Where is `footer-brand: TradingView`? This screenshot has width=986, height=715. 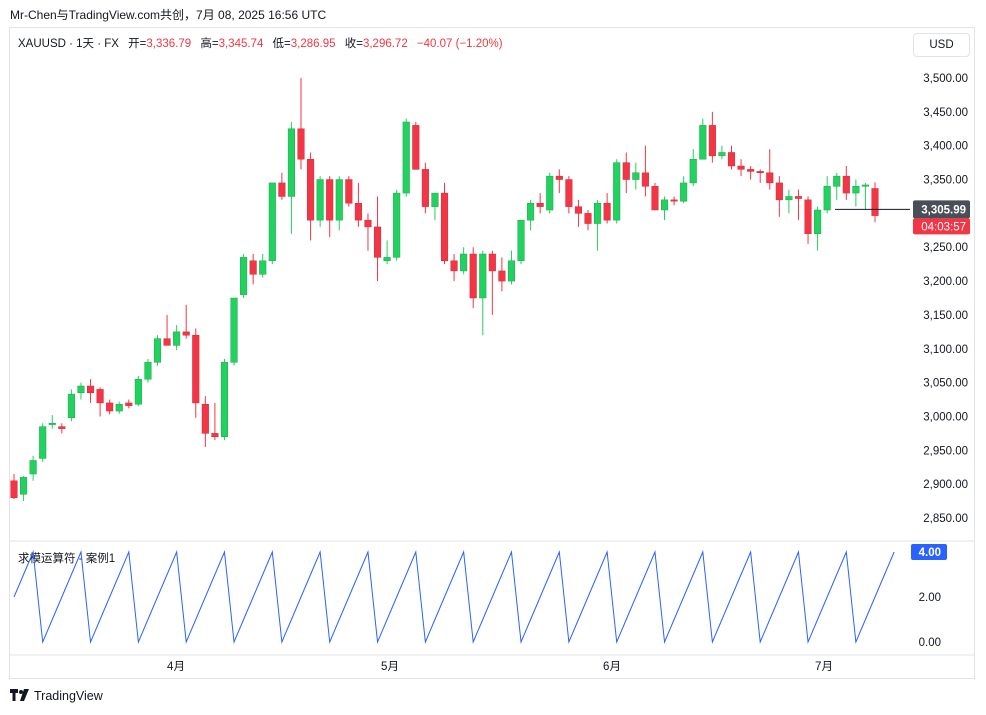 footer-brand: TradingView is located at coordinates (68, 696).